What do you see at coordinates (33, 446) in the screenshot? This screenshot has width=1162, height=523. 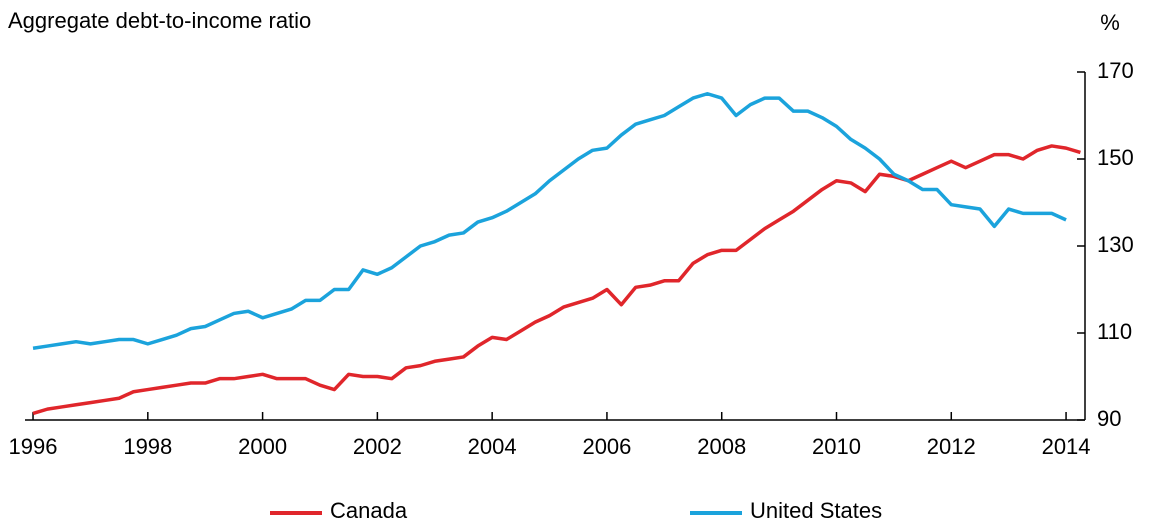 I see `x-tick-label: 1996` at bounding box center [33, 446].